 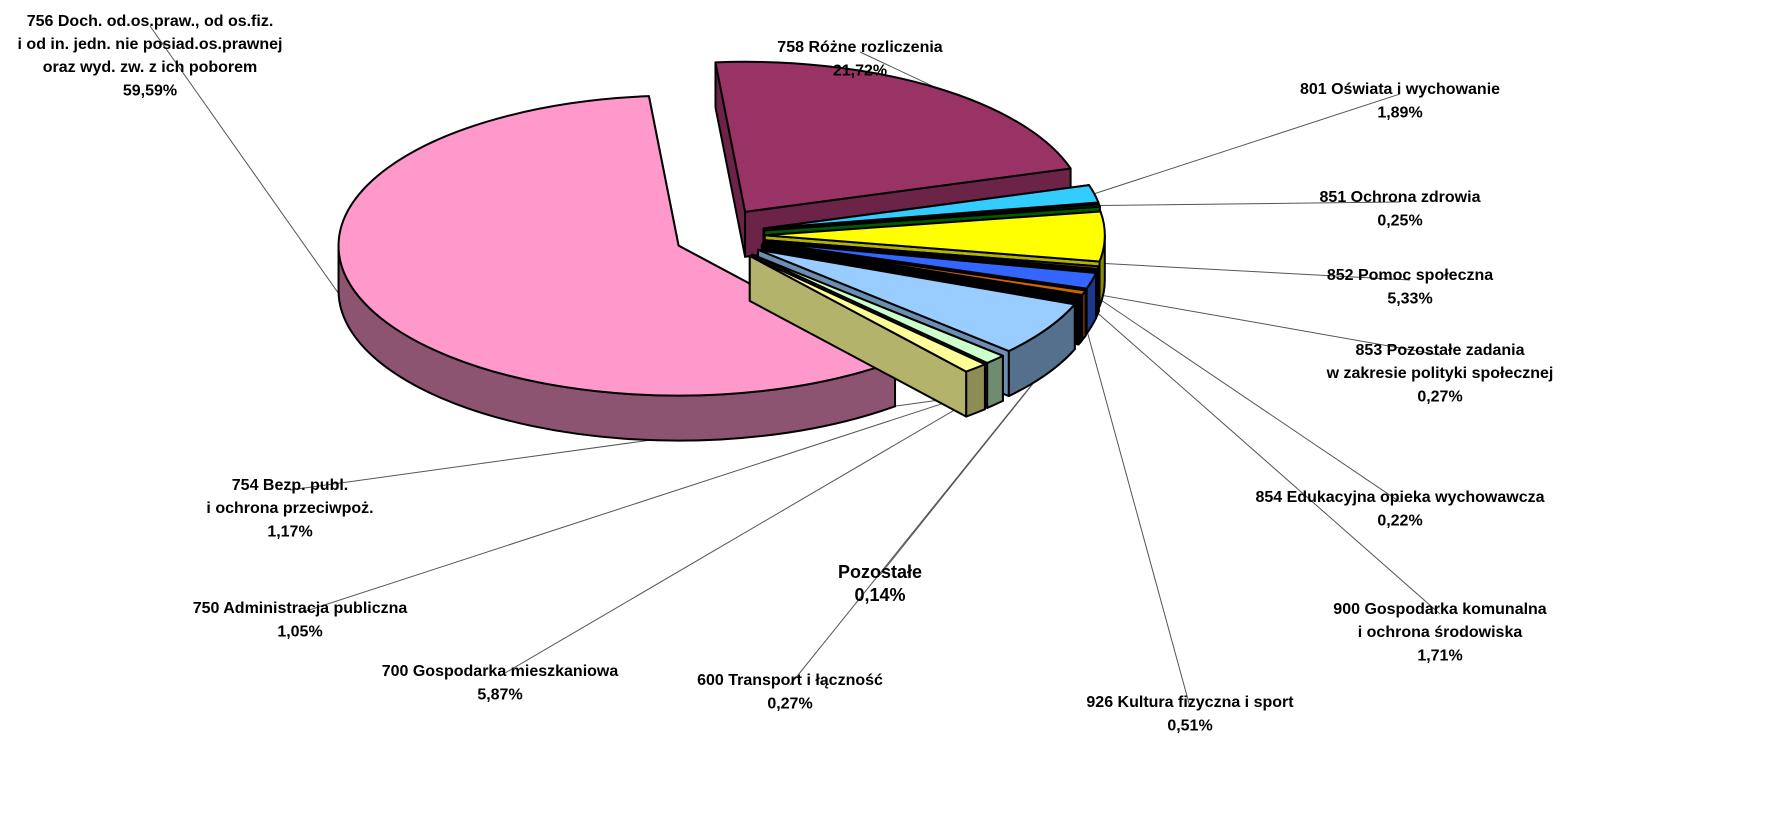 I want to click on slice-value-label: 0,14%, so click(x=879, y=595).